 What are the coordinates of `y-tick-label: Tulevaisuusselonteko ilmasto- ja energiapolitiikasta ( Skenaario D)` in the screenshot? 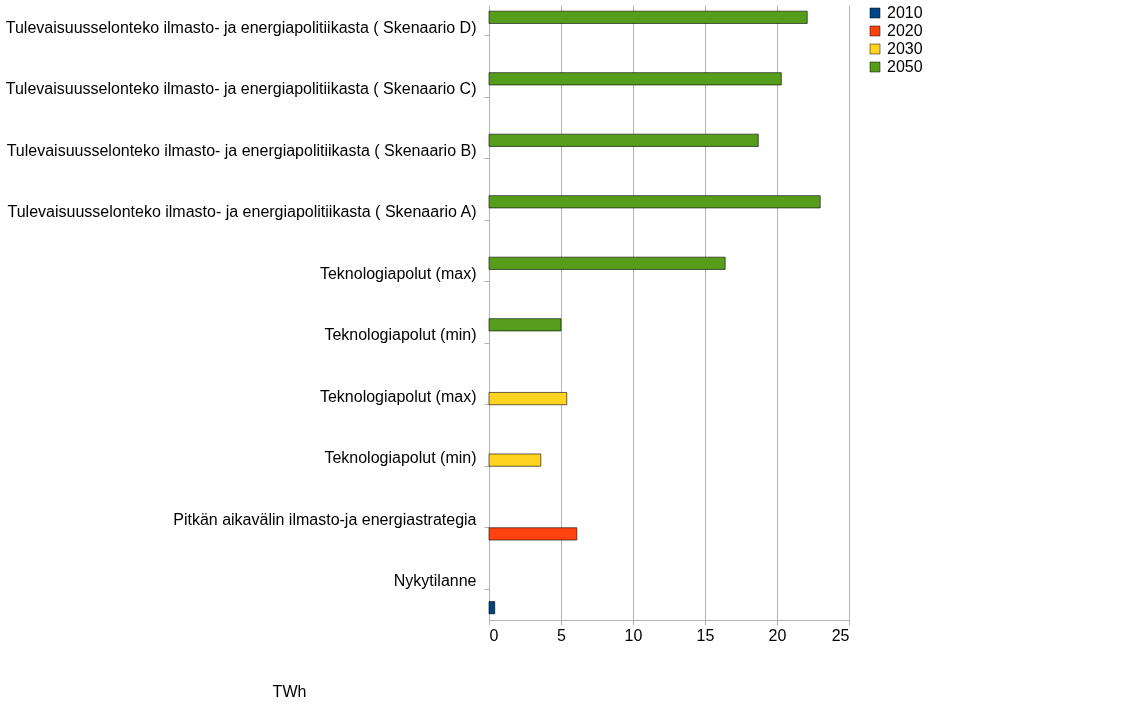 It's located at (241, 27).